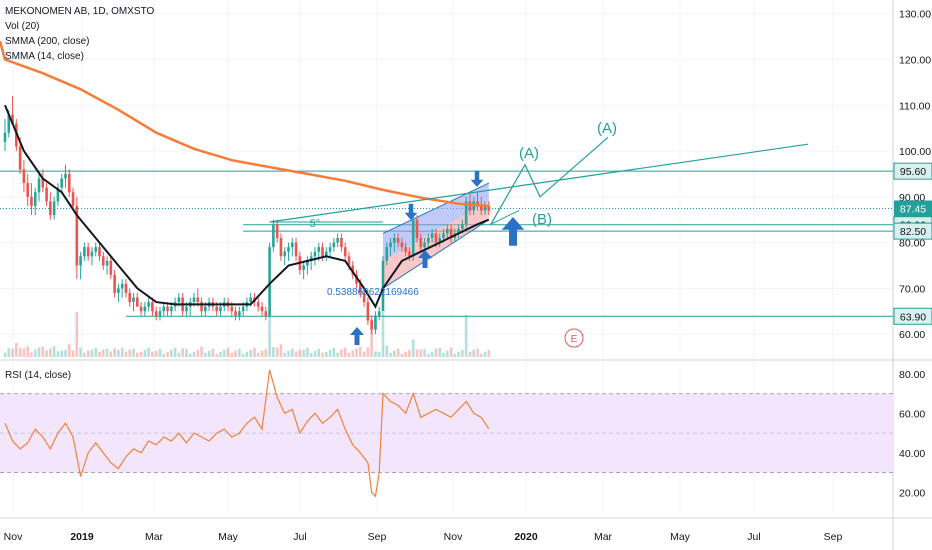 Image resolution: width=932 pixels, height=550 pixels. What do you see at coordinates (411, 211) in the screenshot?
I see `arrow-down-icon` at bounding box center [411, 211].